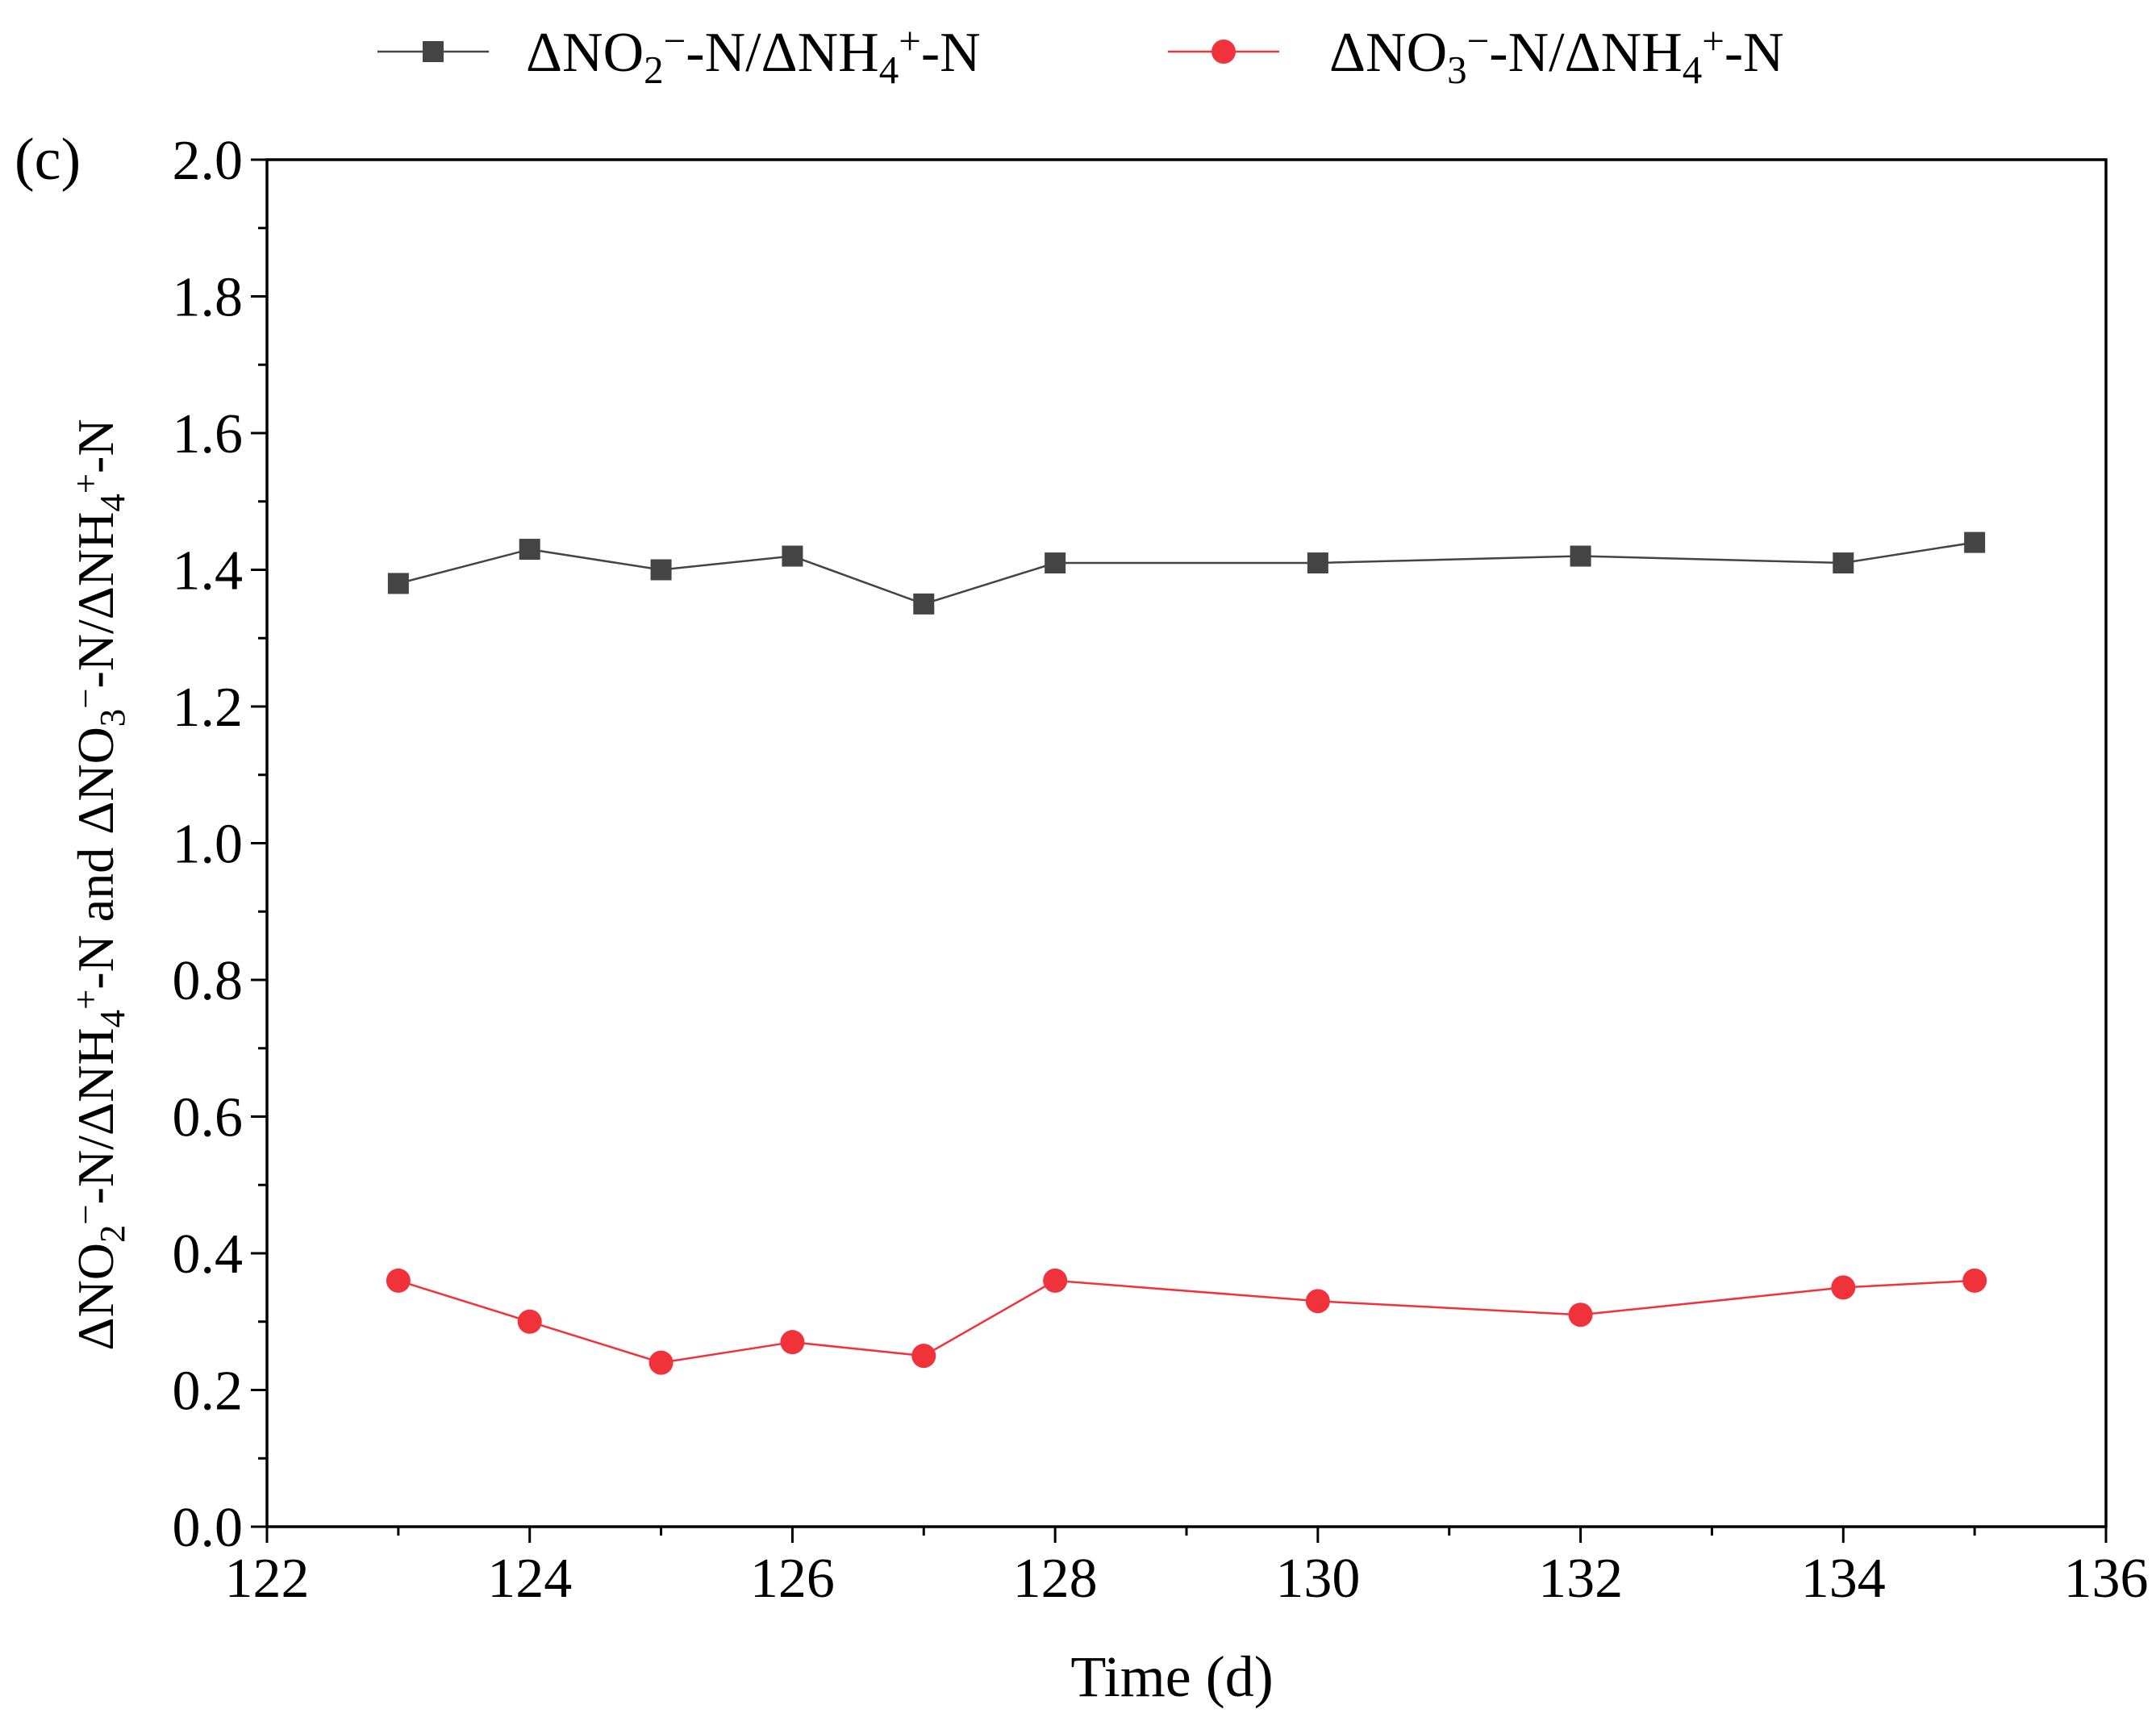 The width and height of the screenshot is (2156, 1713). Describe the element at coordinates (209, 708) in the screenshot. I see `y-tick-label: 1.2` at that location.